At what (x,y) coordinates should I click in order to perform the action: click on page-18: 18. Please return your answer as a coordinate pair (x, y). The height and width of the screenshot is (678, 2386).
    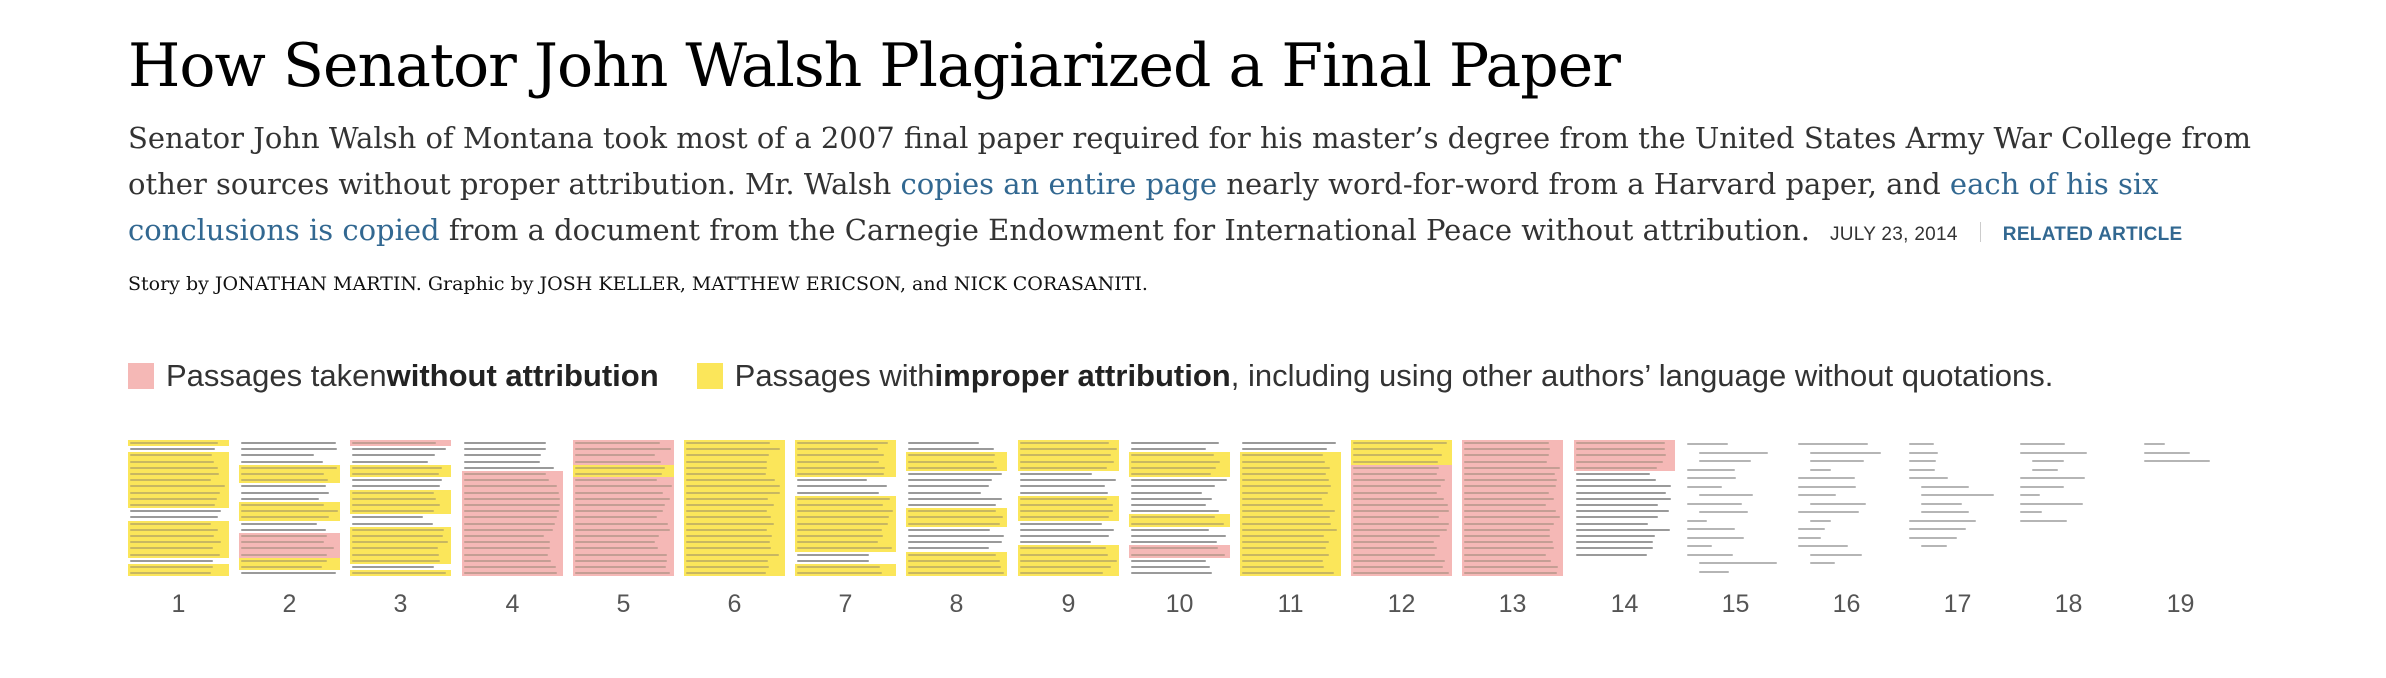
    Looking at the image, I should click on (2068, 528).